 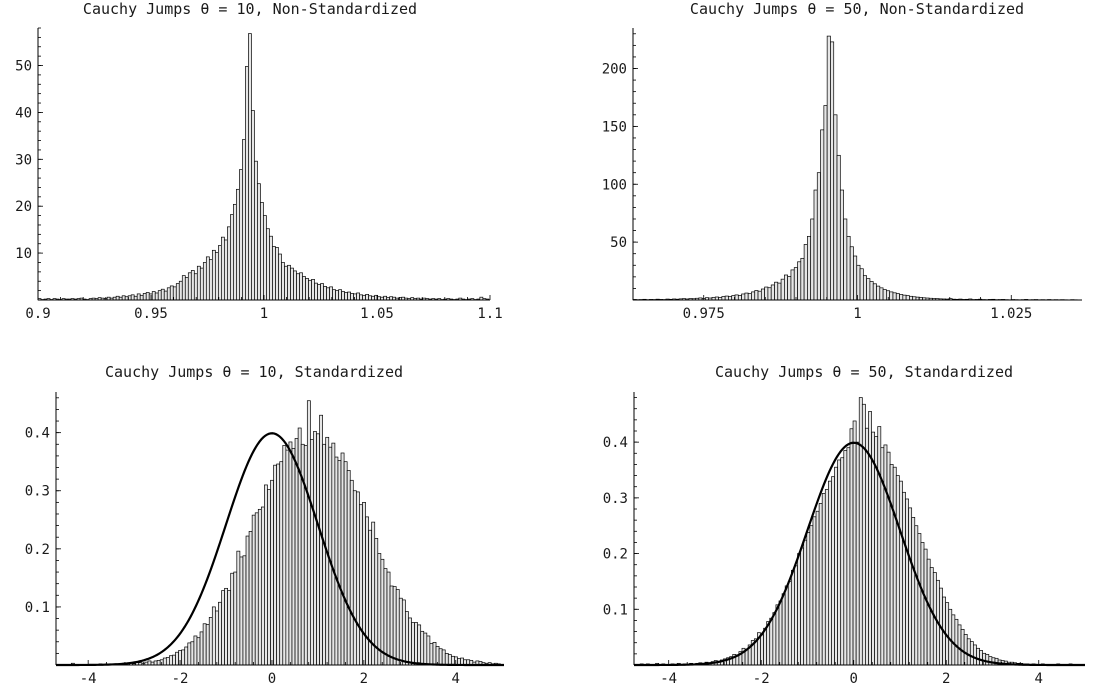 I want to click on chart-title: Cauchy Jumps θ = 10, Standardized, so click(x=254, y=372).